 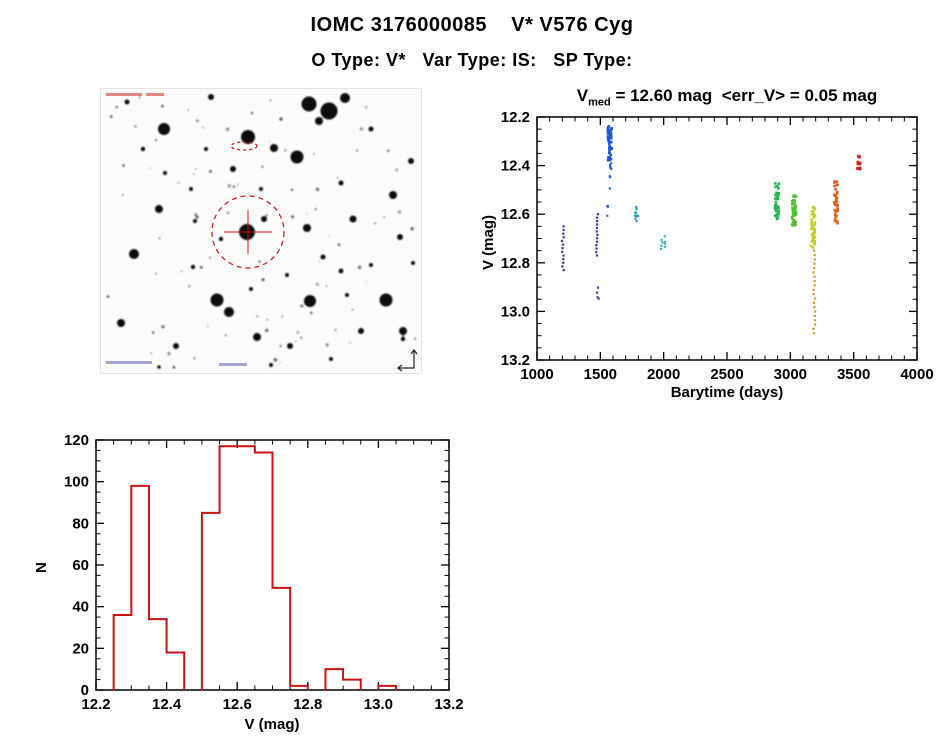 What do you see at coordinates (853, 374) in the screenshot?
I see `x-tick-label: 3500` at bounding box center [853, 374].